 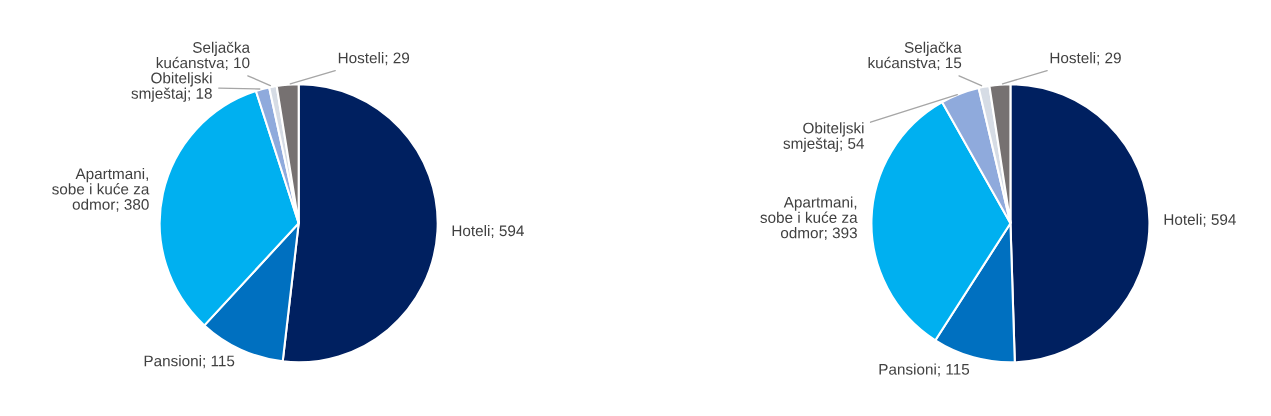 I want to click on slice-label: Obiteljski smještaj; 18, so click(x=171, y=87).